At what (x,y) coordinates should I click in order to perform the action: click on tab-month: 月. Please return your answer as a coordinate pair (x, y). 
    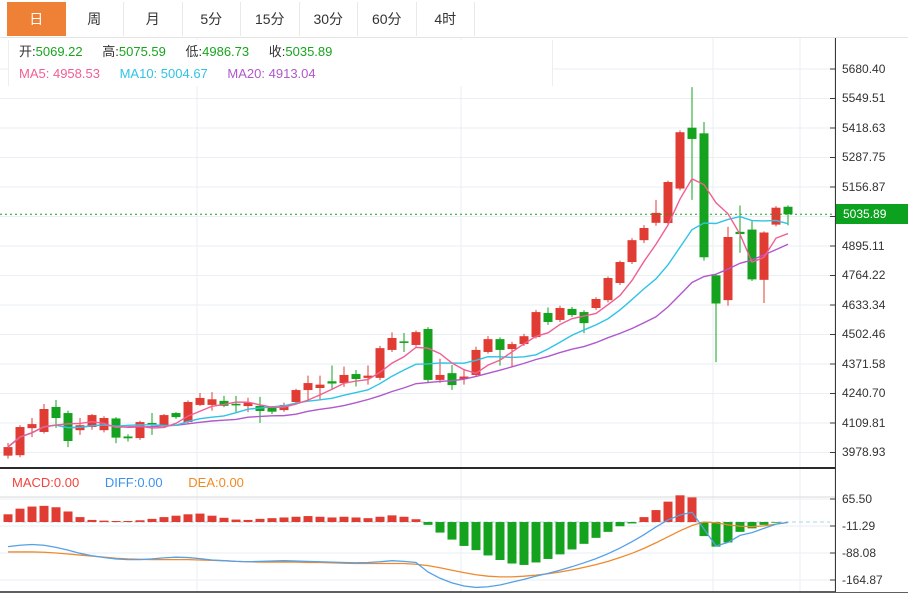
    Looking at the image, I should click on (153, 19).